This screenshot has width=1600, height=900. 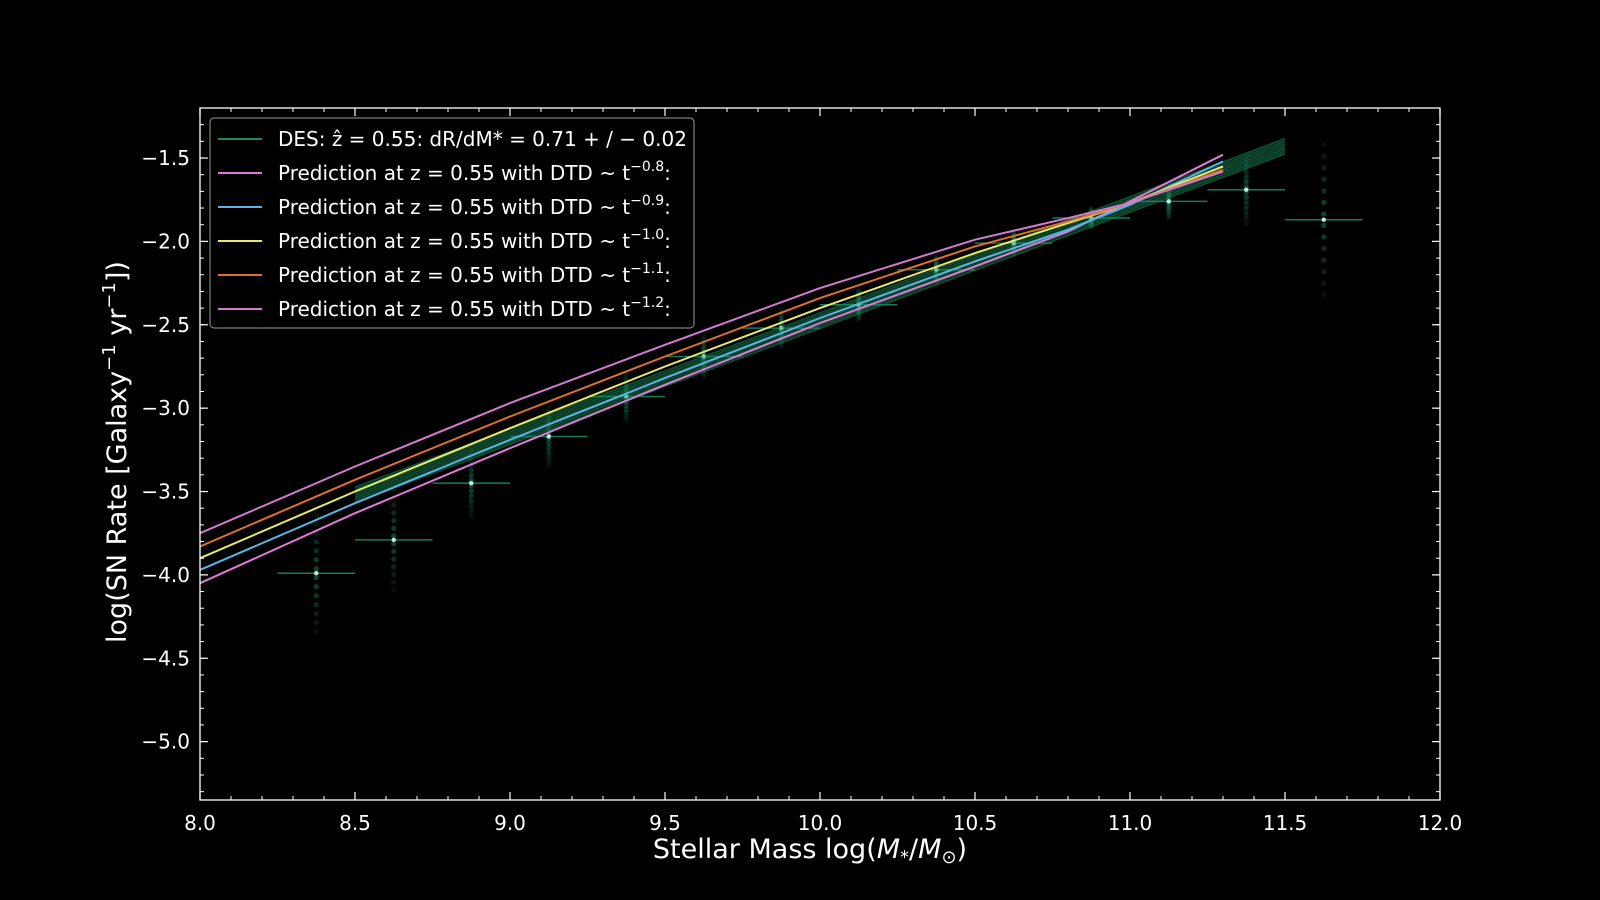 What do you see at coordinates (665, 823) in the screenshot?
I see `x-tick-label: 9.5` at bounding box center [665, 823].